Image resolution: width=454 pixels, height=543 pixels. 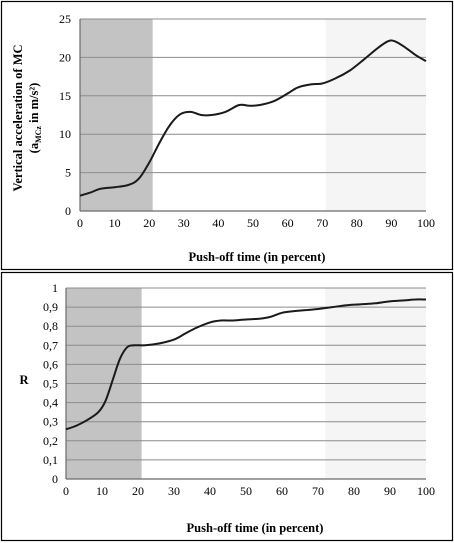 What do you see at coordinates (65, 57) in the screenshot?
I see `y-tick-label: 20` at bounding box center [65, 57].